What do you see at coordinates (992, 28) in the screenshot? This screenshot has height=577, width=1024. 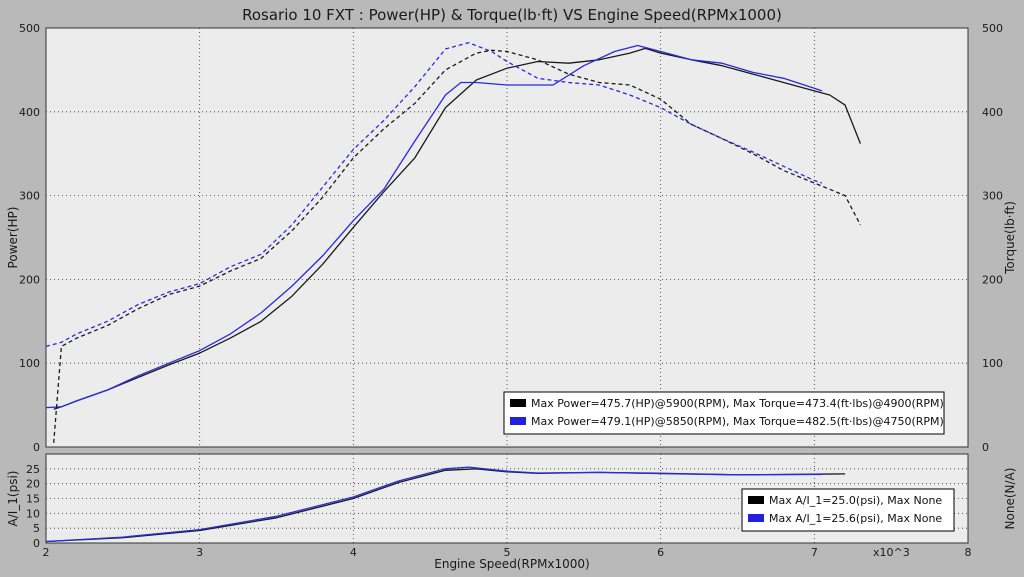 I see `y-right-tick-label: 500` at bounding box center [992, 28].